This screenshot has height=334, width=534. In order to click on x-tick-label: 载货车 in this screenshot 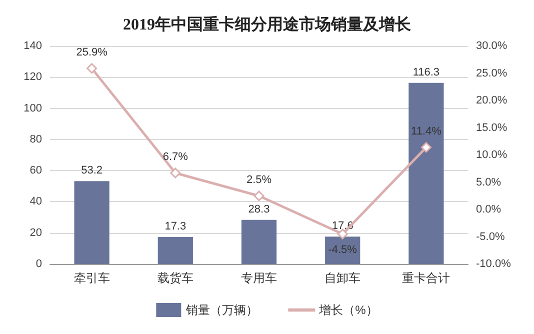, I will do `click(175, 278)`.